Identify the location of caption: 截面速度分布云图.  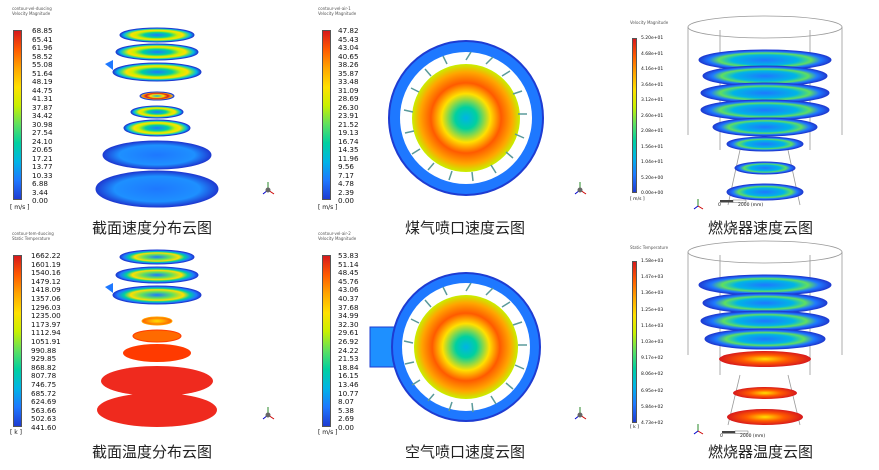
(152, 228).